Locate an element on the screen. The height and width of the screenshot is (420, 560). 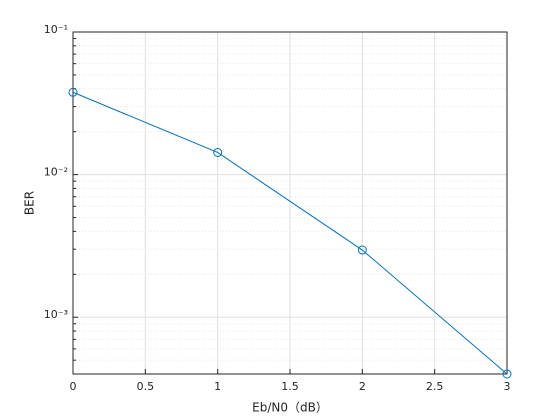
x-axis-label: Eb/N0（dB） is located at coordinates (290, 408).